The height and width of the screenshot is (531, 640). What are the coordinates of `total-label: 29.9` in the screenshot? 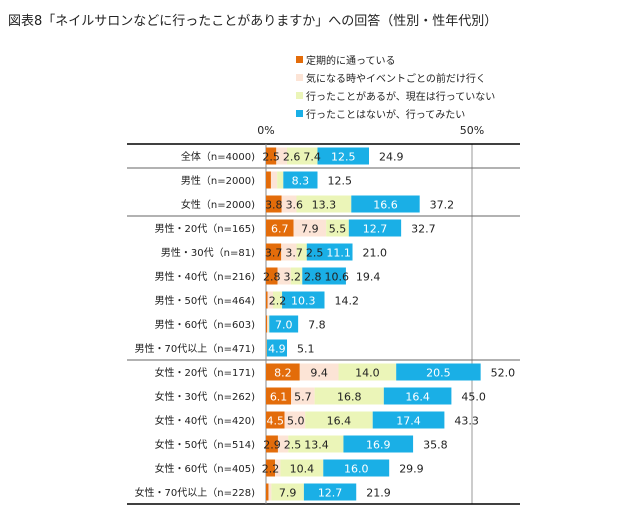 It's located at (411, 469).